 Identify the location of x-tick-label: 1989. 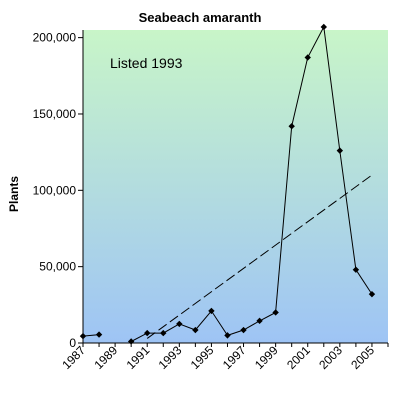
(105, 357).